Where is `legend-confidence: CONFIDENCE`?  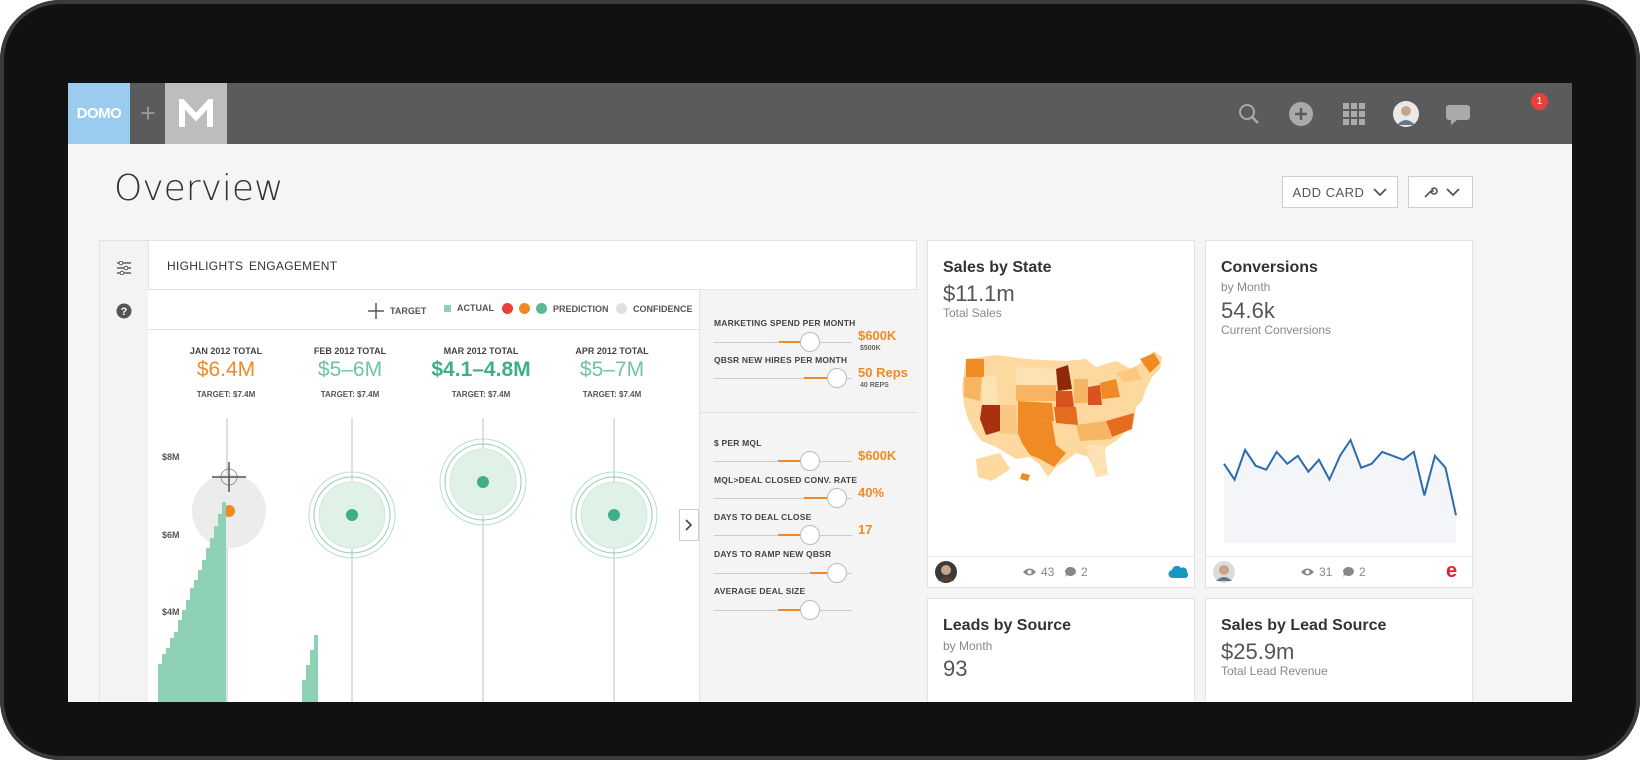 legend-confidence: CONFIDENCE is located at coordinates (654, 308).